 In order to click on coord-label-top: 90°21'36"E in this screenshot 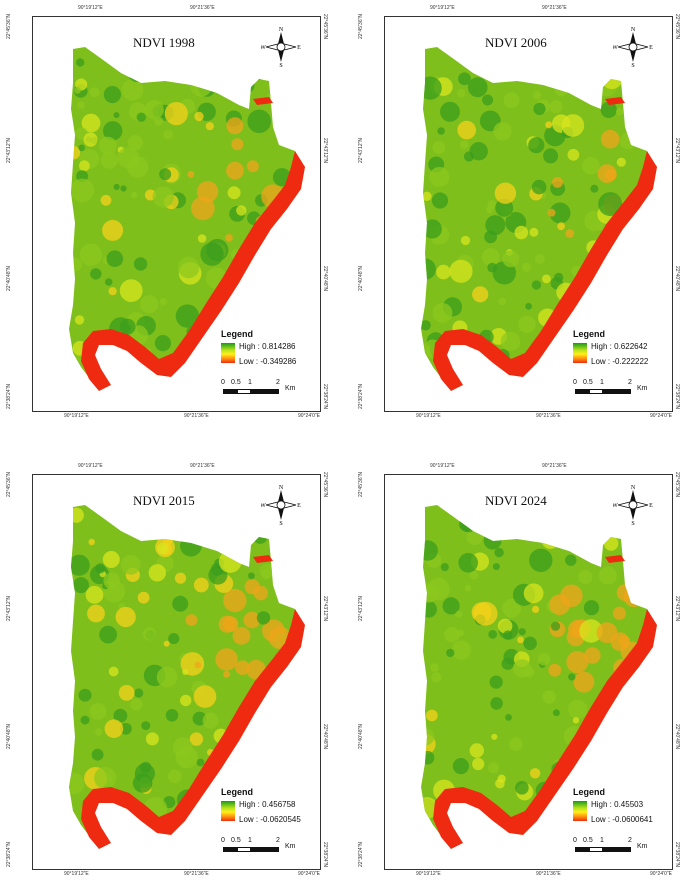, I will do `click(202, 466)`.